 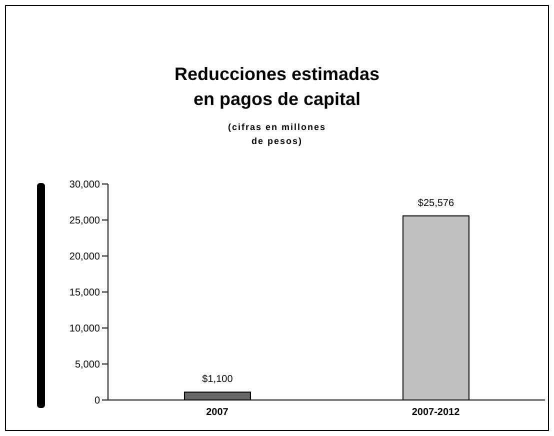 I want to click on y-tick-label: 10,000, so click(x=84, y=329).